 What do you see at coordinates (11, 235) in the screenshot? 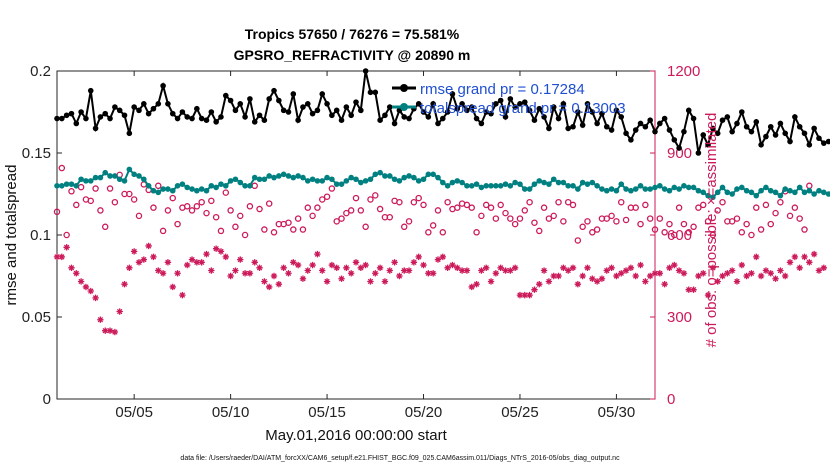
I see `y-axis-label: rmse and totalspread` at bounding box center [11, 235].